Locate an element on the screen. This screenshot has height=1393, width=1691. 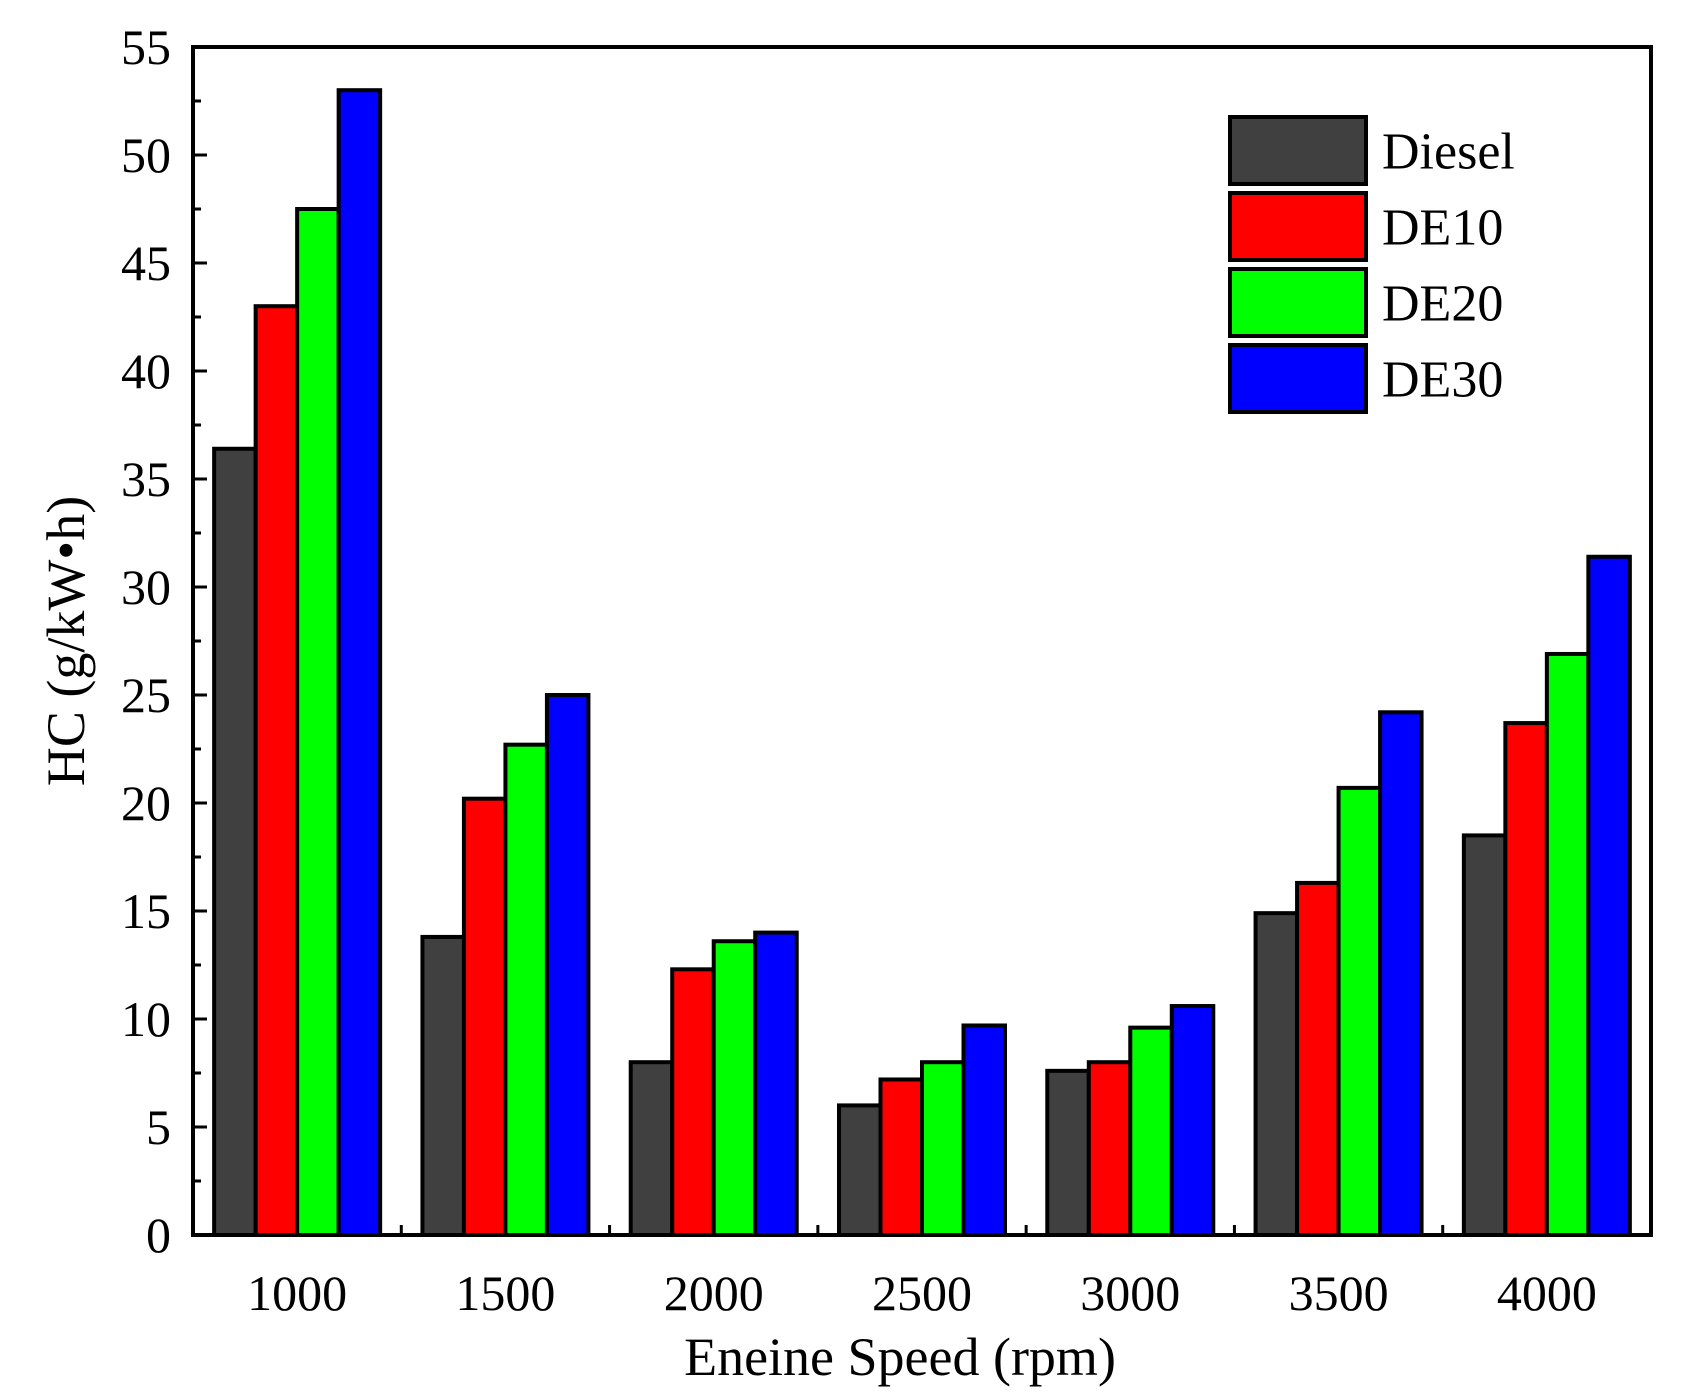
legend-swatch-de30 is located at coordinates (1298, 378).